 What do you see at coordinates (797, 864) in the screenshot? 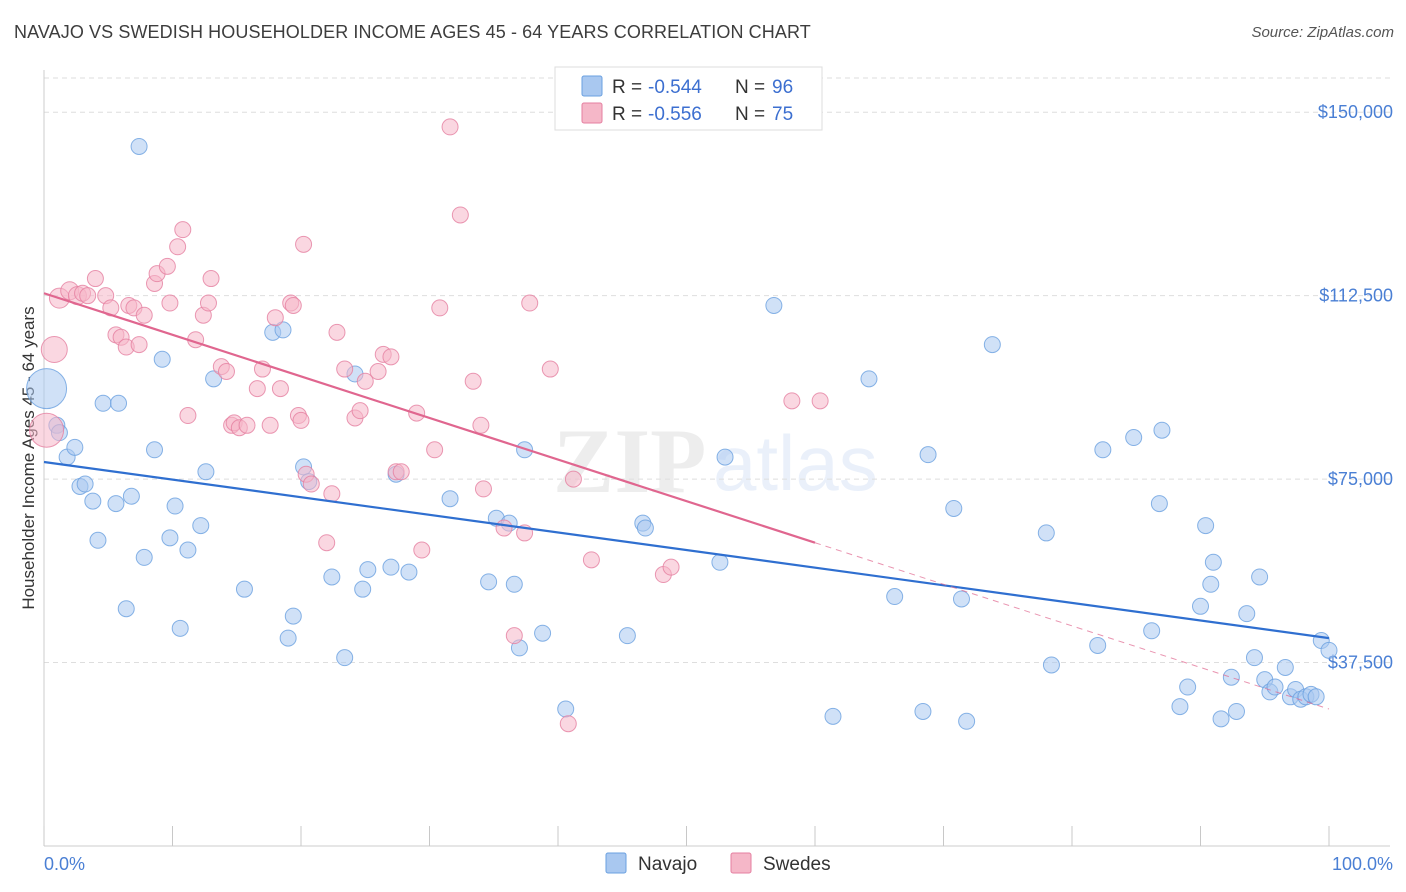
I see `bottom-legend-label-swedes: Swedes` at bounding box center [797, 864].